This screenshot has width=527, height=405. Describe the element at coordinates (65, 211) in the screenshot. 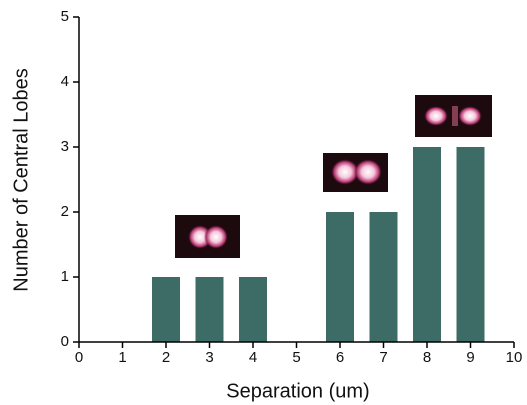

I see `y-tick-label: 2` at that location.